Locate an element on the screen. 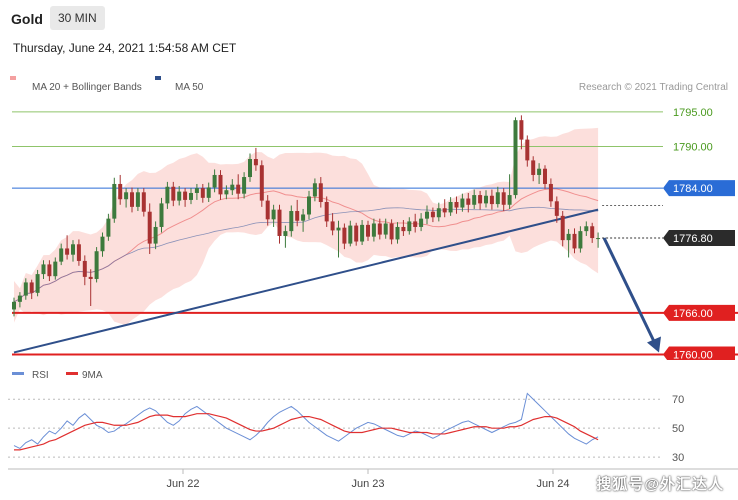 This screenshot has height=500, width=738. level-box-1766.00 is located at coordinates (699, 312).